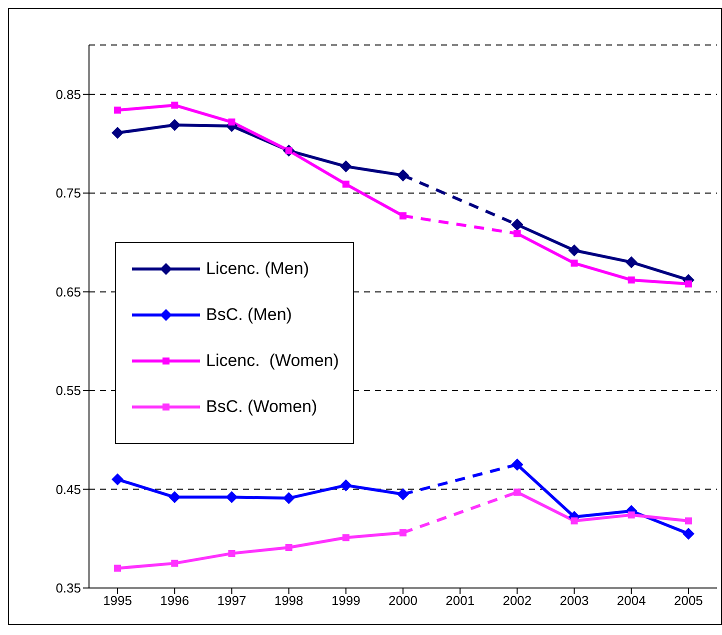 The width and height of the screenshot is (722, 635). I want to click on legend-label: Licenc. (Men), so click(257, 269).